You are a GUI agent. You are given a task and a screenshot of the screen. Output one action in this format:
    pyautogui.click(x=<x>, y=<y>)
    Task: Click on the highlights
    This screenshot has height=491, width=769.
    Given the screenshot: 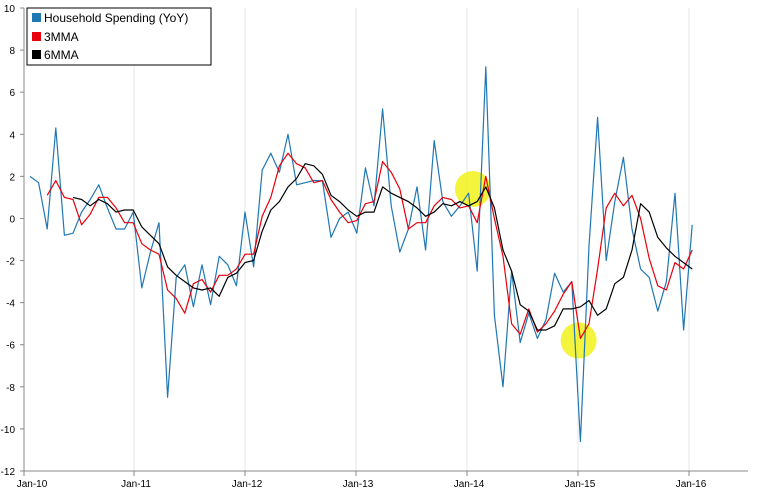 What is the action you would take?
    pyautogui.click(x=525, y=264)
    